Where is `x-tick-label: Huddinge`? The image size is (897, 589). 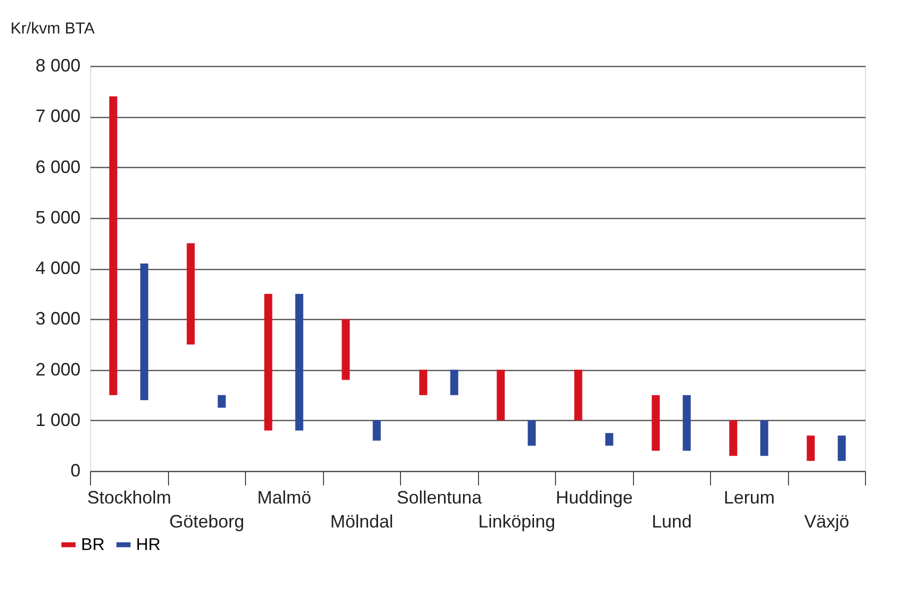 x-tick-label: Huddinge is located at coordinates (594, 498).